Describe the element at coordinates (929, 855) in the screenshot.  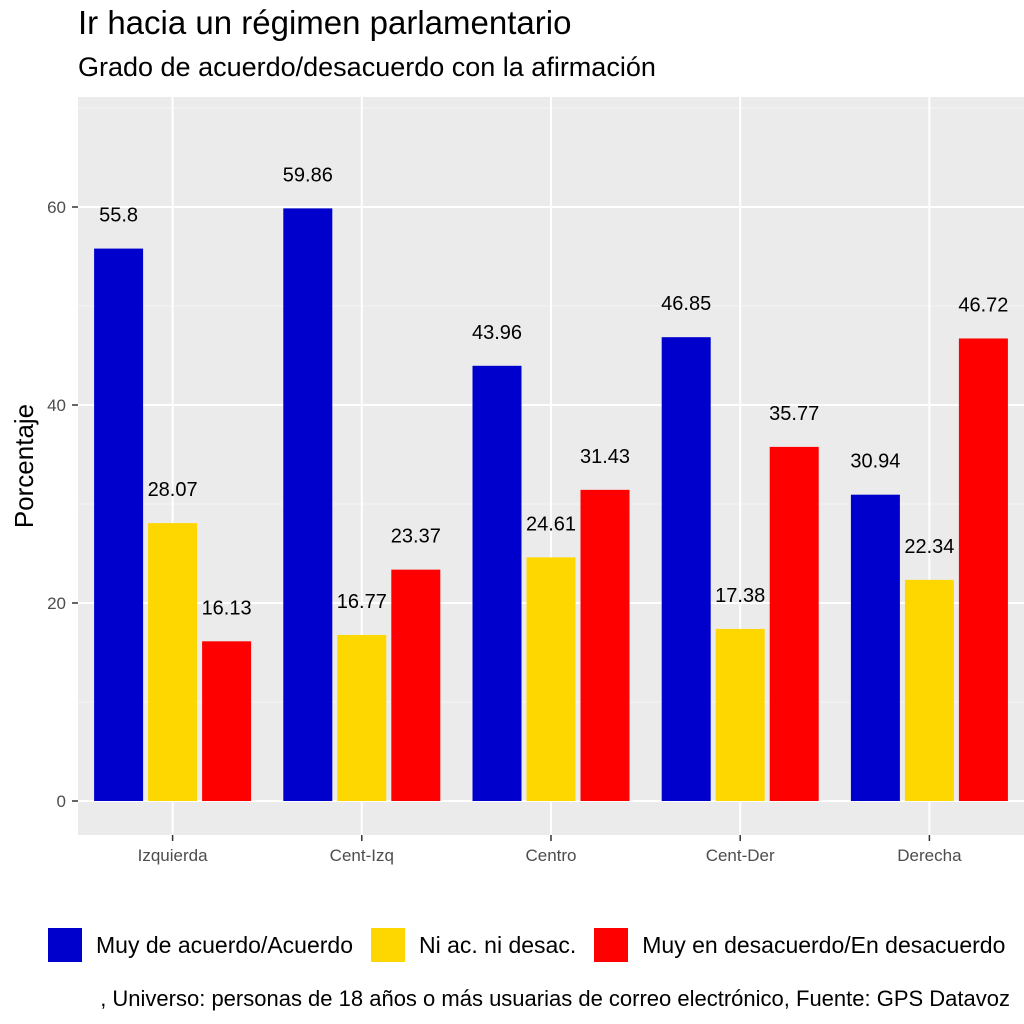
I see `x-tick-label: Derecha` at that location.